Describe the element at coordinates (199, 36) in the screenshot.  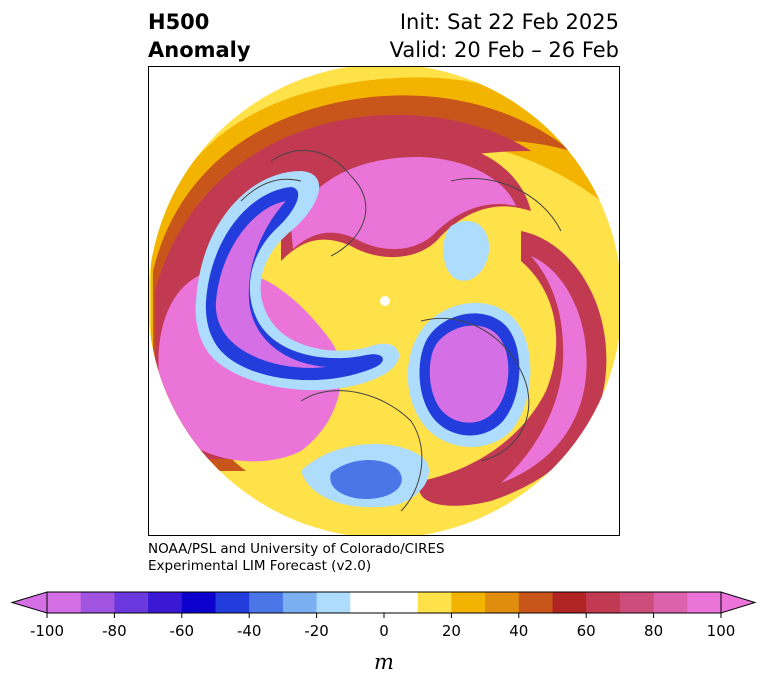
I see `title-left: H500 Anomaly` at that location.